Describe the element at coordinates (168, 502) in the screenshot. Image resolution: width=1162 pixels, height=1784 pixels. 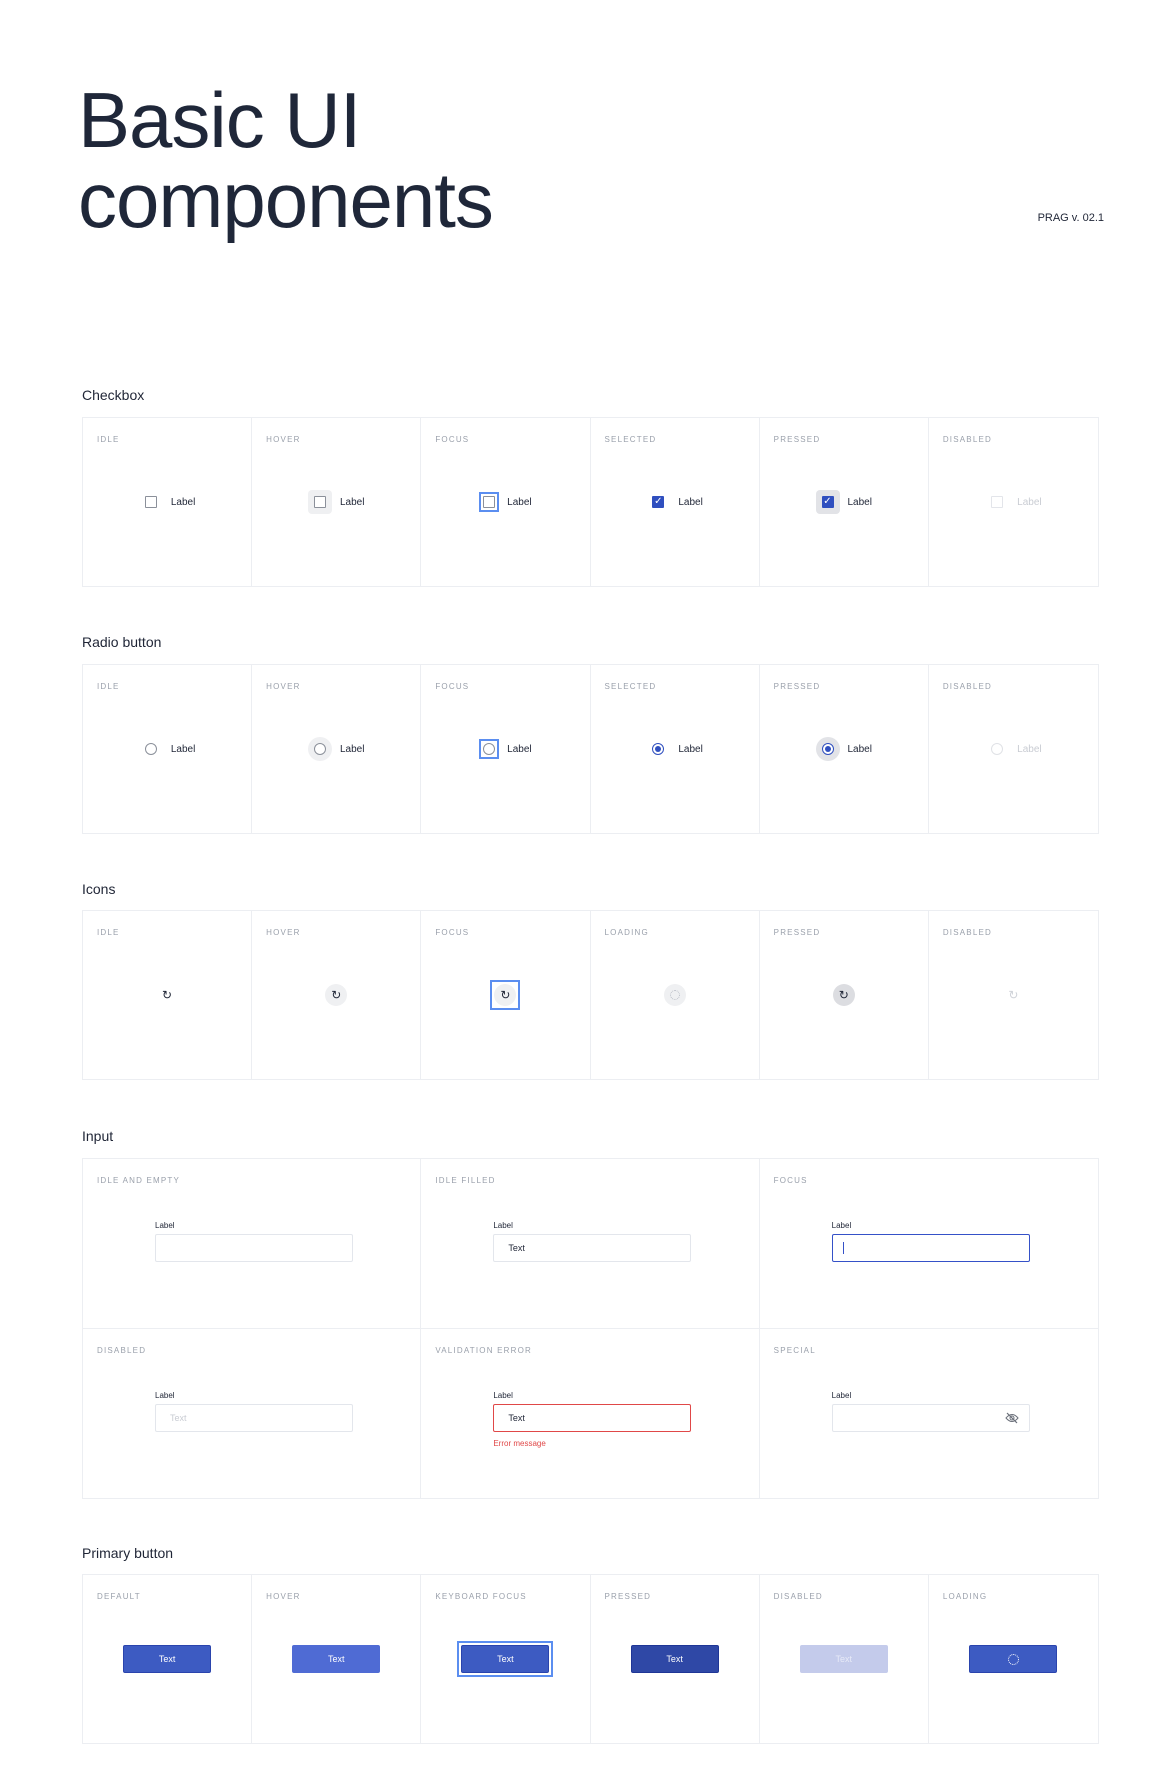
I see `checkbox-cell-idle: Idle Label` at that location.